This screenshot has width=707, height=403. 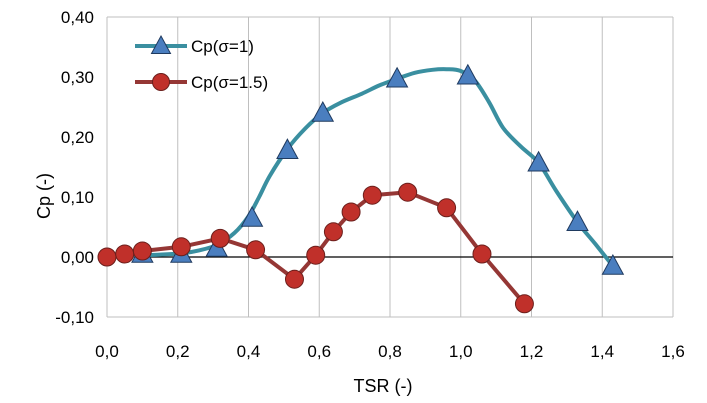 What do you see at coordinates (77, 17) in the screenshot?
I see `y-tick-label: 0,40` at bounding box center [77, 17].